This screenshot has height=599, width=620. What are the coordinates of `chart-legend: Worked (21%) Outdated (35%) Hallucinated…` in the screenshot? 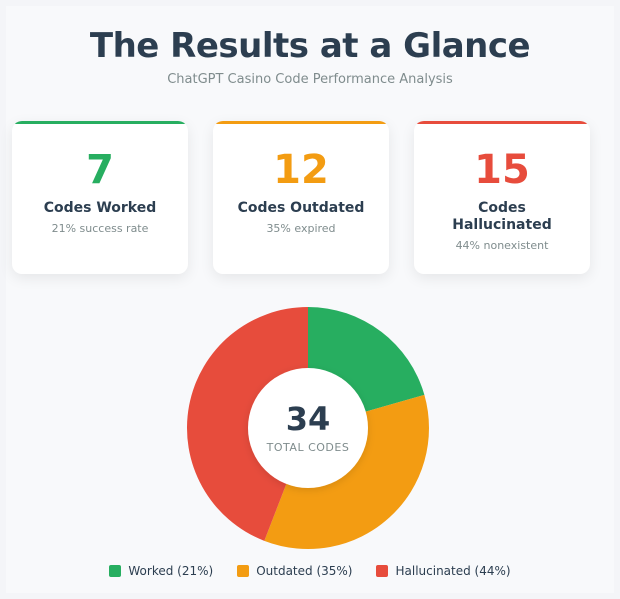 It's located at (310, 571).